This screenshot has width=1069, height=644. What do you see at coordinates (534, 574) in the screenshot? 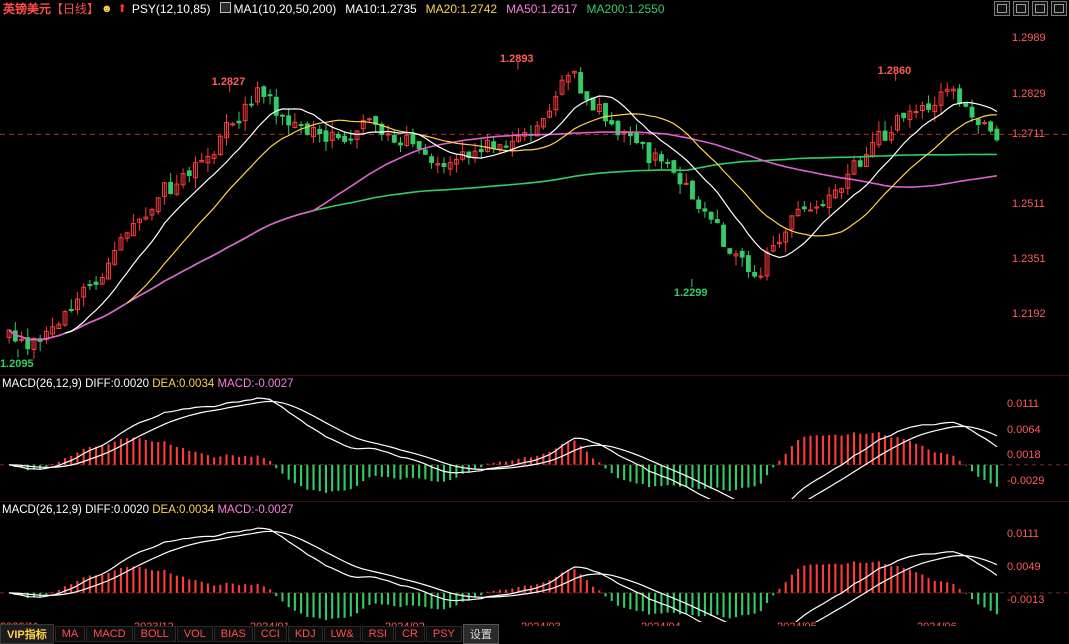
I see `macd2-chart-svg` at bounding box center [534, 574].